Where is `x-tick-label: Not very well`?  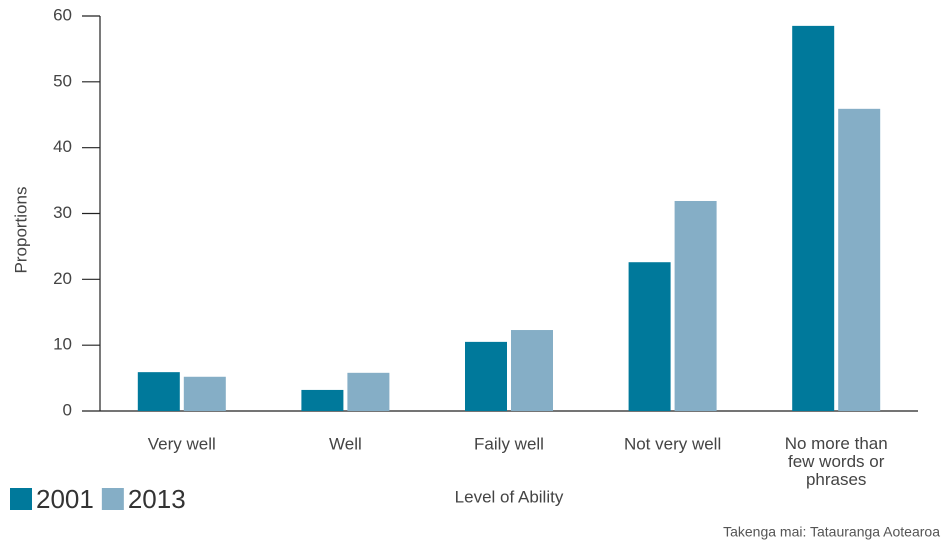
x-tick-label: Not very well is located at coordinates (672, 443).